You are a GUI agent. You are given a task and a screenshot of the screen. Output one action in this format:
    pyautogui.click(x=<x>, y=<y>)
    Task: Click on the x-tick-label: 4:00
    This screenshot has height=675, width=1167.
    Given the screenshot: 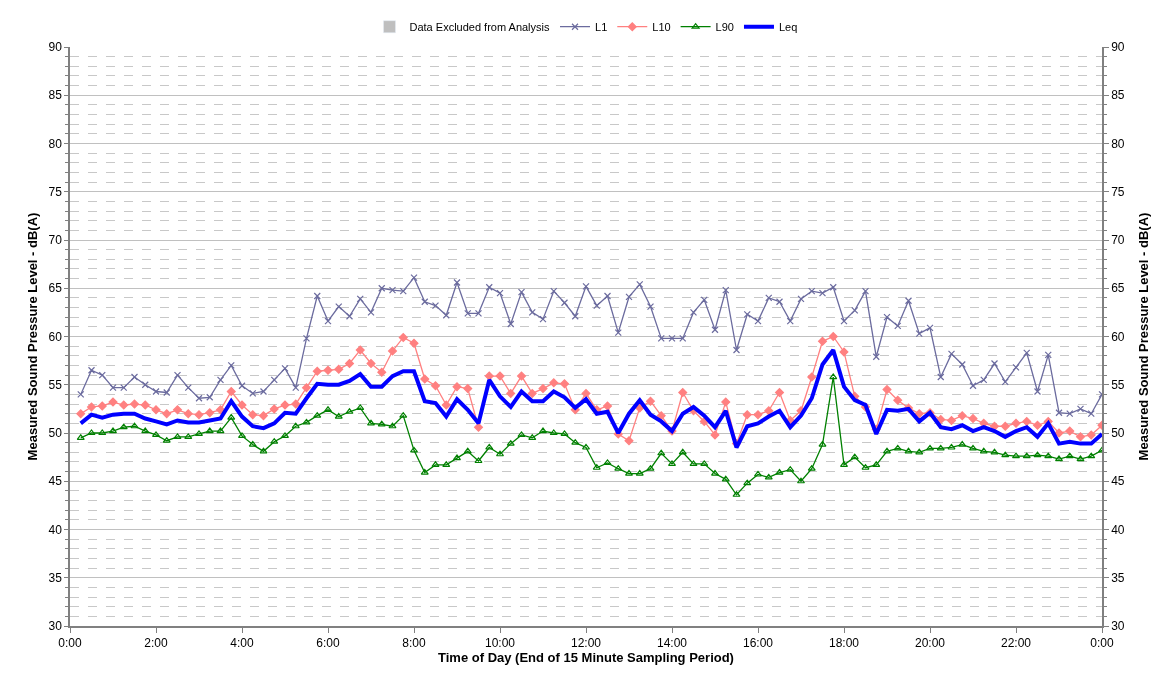 What is the action you would take?
    pyautogui.click(x=242, y=643)
    